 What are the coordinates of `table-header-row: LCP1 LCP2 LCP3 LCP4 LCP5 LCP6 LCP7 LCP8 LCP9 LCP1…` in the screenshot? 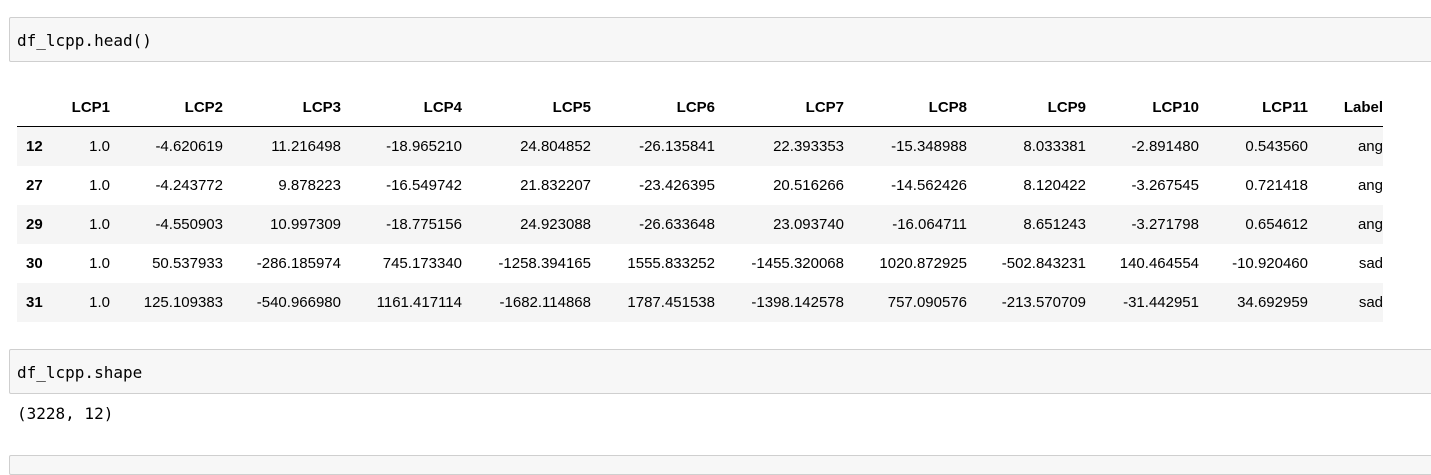 It's located at (700, 107).